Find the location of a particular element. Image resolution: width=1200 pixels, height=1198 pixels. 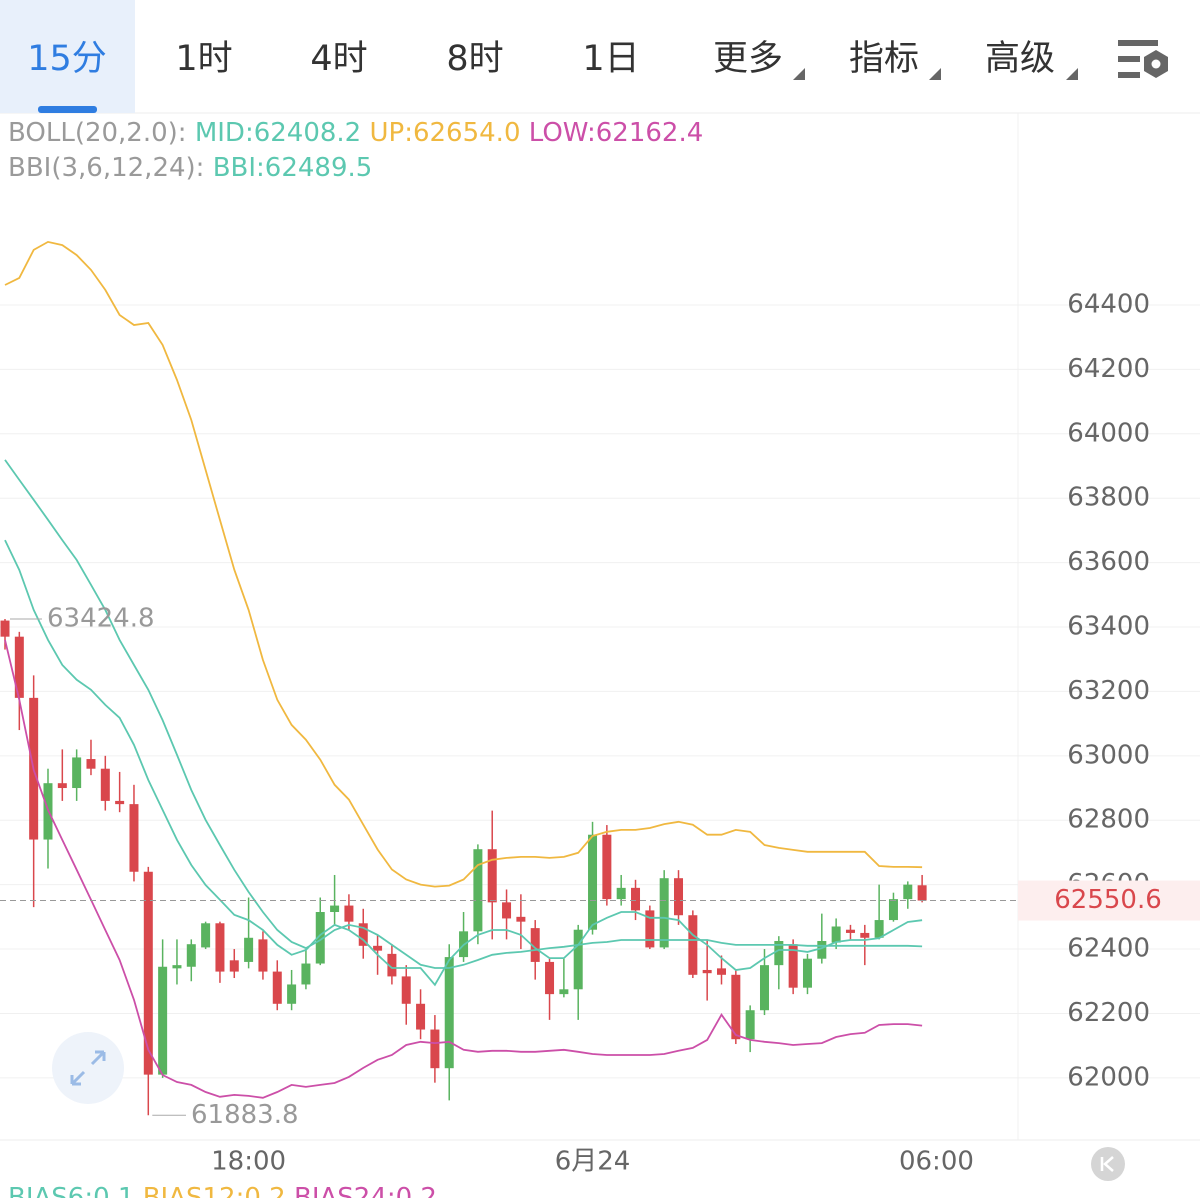

legend-item: LOW:62162.4 is located at coordinates (616, 133).